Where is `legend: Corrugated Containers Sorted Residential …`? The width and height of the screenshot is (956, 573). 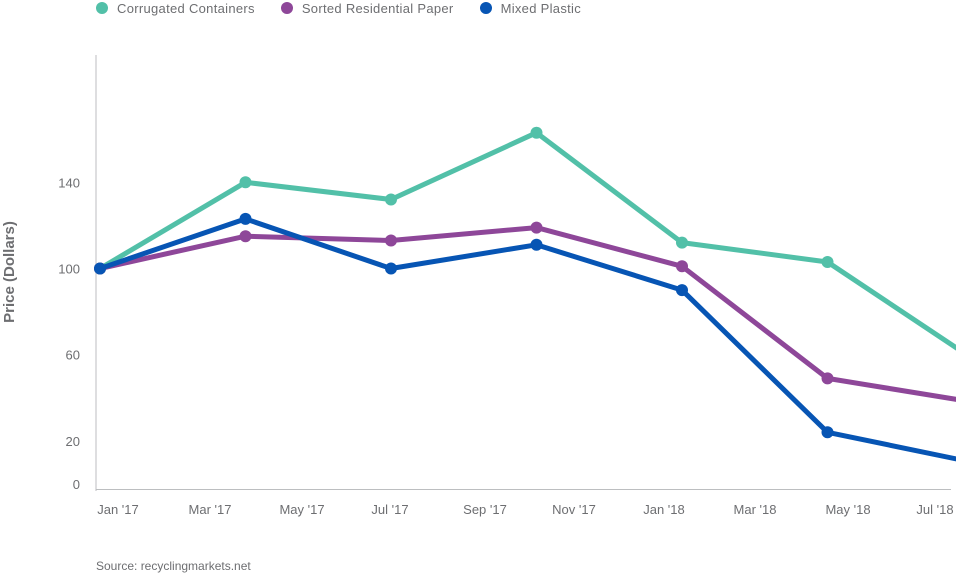 legend: Corrugated Containers Sorted Residential … is located at coordinates (338, 8).